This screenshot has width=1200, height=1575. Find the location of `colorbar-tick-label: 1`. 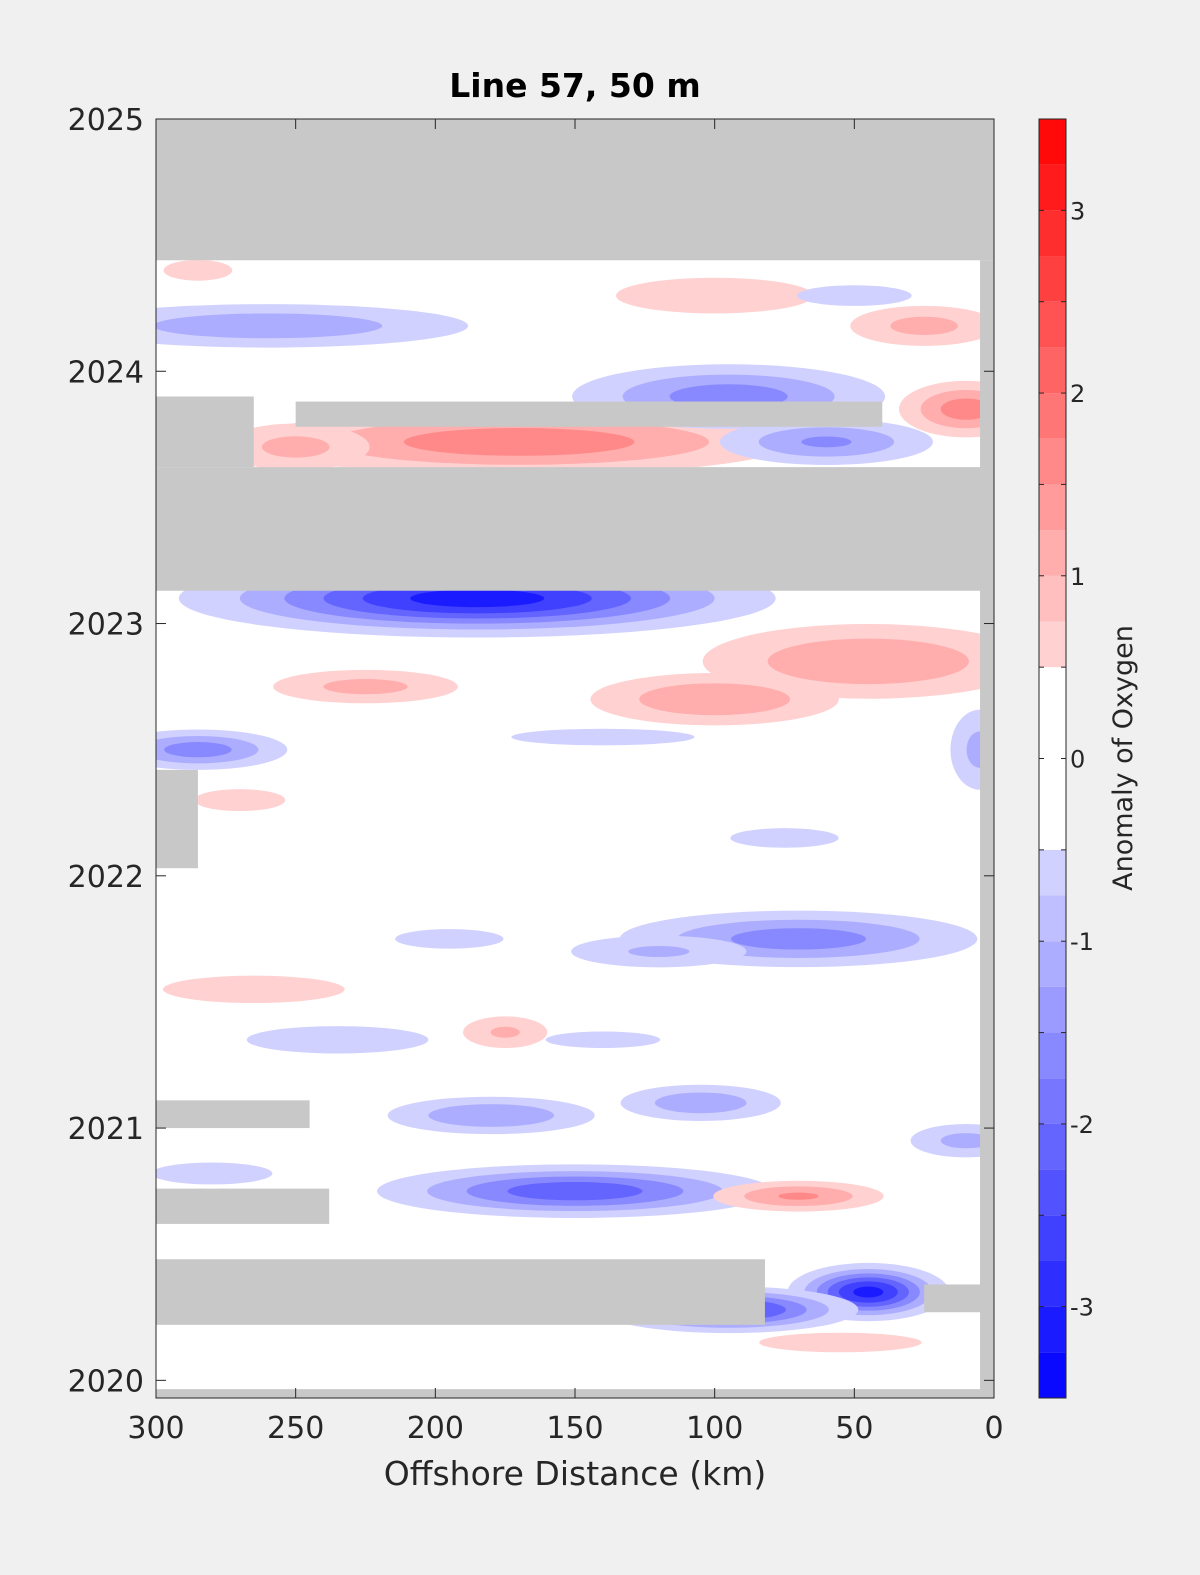

colorbar-tick-label: 1 is located at coordinates (1077, 577).